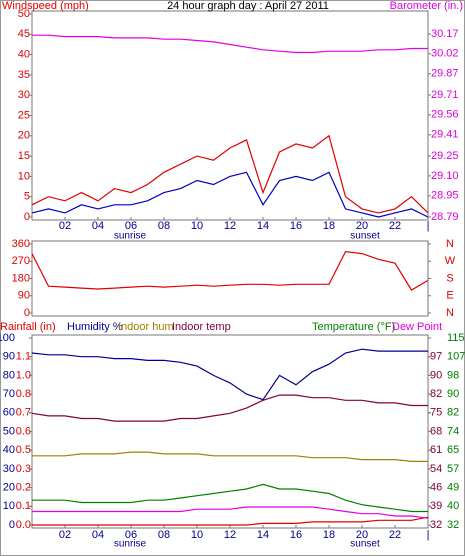  I want to click on y-tick-label: 100, so click(7, 338).